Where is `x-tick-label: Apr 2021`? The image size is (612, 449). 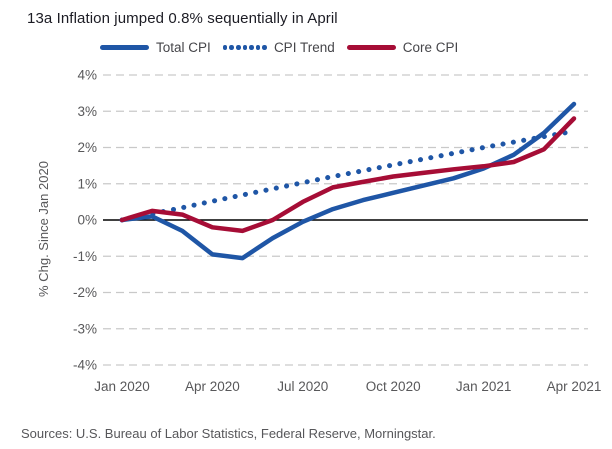 x-tick-label: Apr 2021 is located at coordinates (574, 386).